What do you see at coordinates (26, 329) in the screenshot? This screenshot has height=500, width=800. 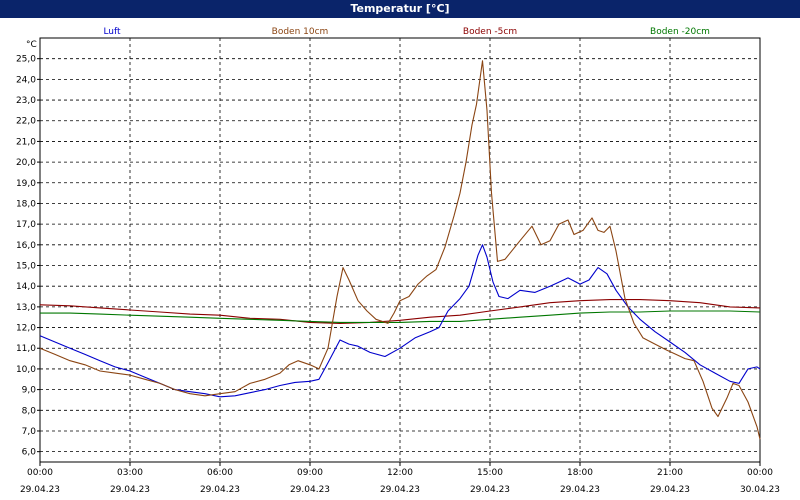 I see `y-tick-label: 12,0` at bounding box center [26, 329].